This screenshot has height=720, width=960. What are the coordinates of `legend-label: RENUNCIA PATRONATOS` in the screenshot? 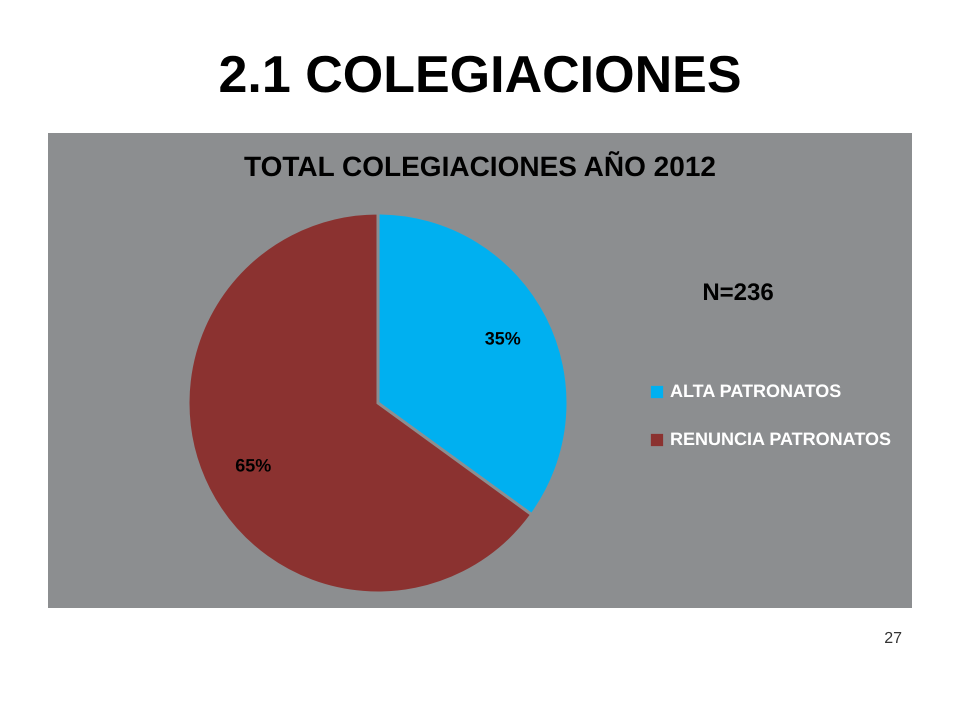 It's located at (781, 439).